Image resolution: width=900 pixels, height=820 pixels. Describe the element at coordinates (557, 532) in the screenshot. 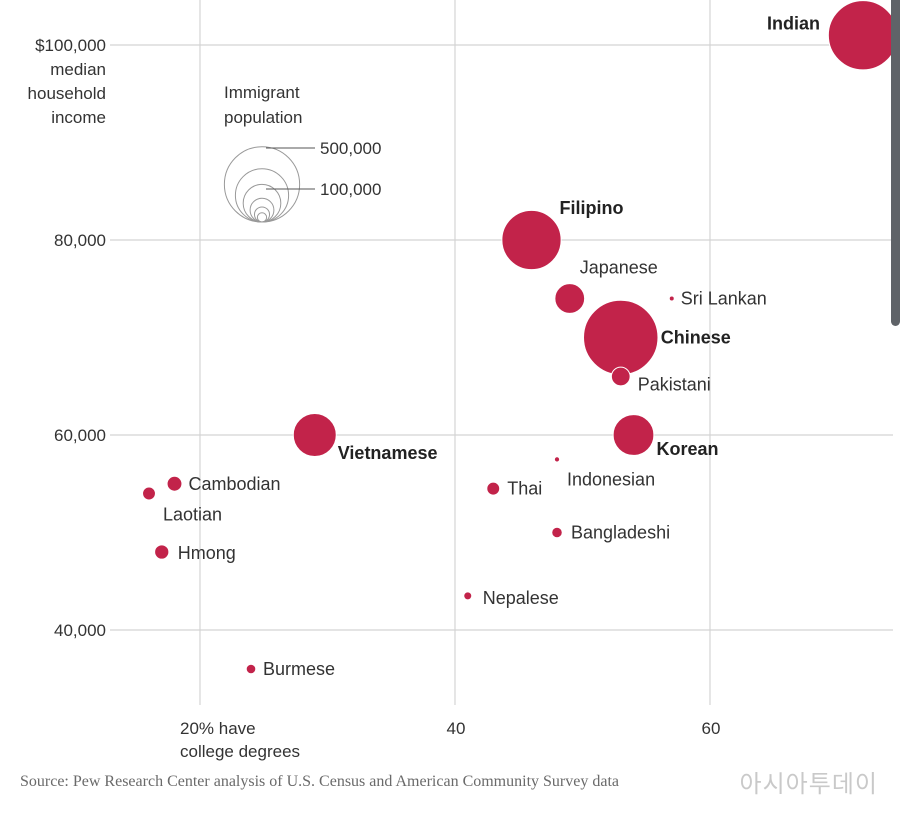

I see `bubble-bangladeshi` at that location.